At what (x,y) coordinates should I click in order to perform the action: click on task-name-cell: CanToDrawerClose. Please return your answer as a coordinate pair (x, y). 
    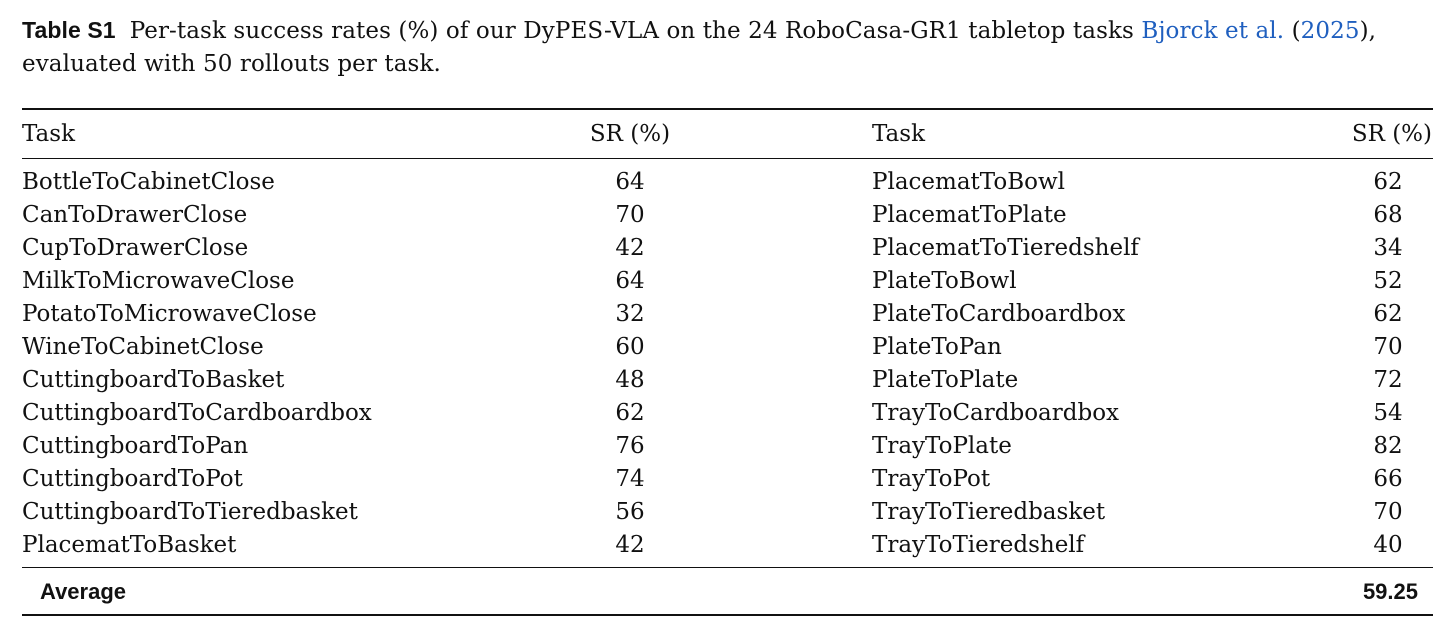
    Looking at the image, I should click on (135, 215).